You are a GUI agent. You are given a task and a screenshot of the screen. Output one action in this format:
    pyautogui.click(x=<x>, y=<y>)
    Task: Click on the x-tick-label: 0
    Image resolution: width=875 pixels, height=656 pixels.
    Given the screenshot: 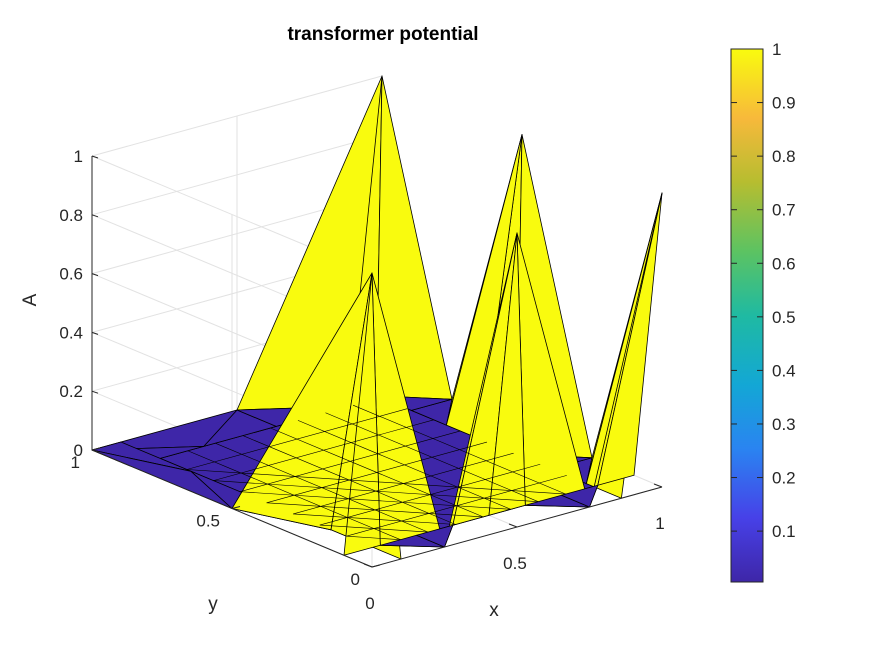 What is the action you would take?
    pyautogui.click(x=369, y=603)
    